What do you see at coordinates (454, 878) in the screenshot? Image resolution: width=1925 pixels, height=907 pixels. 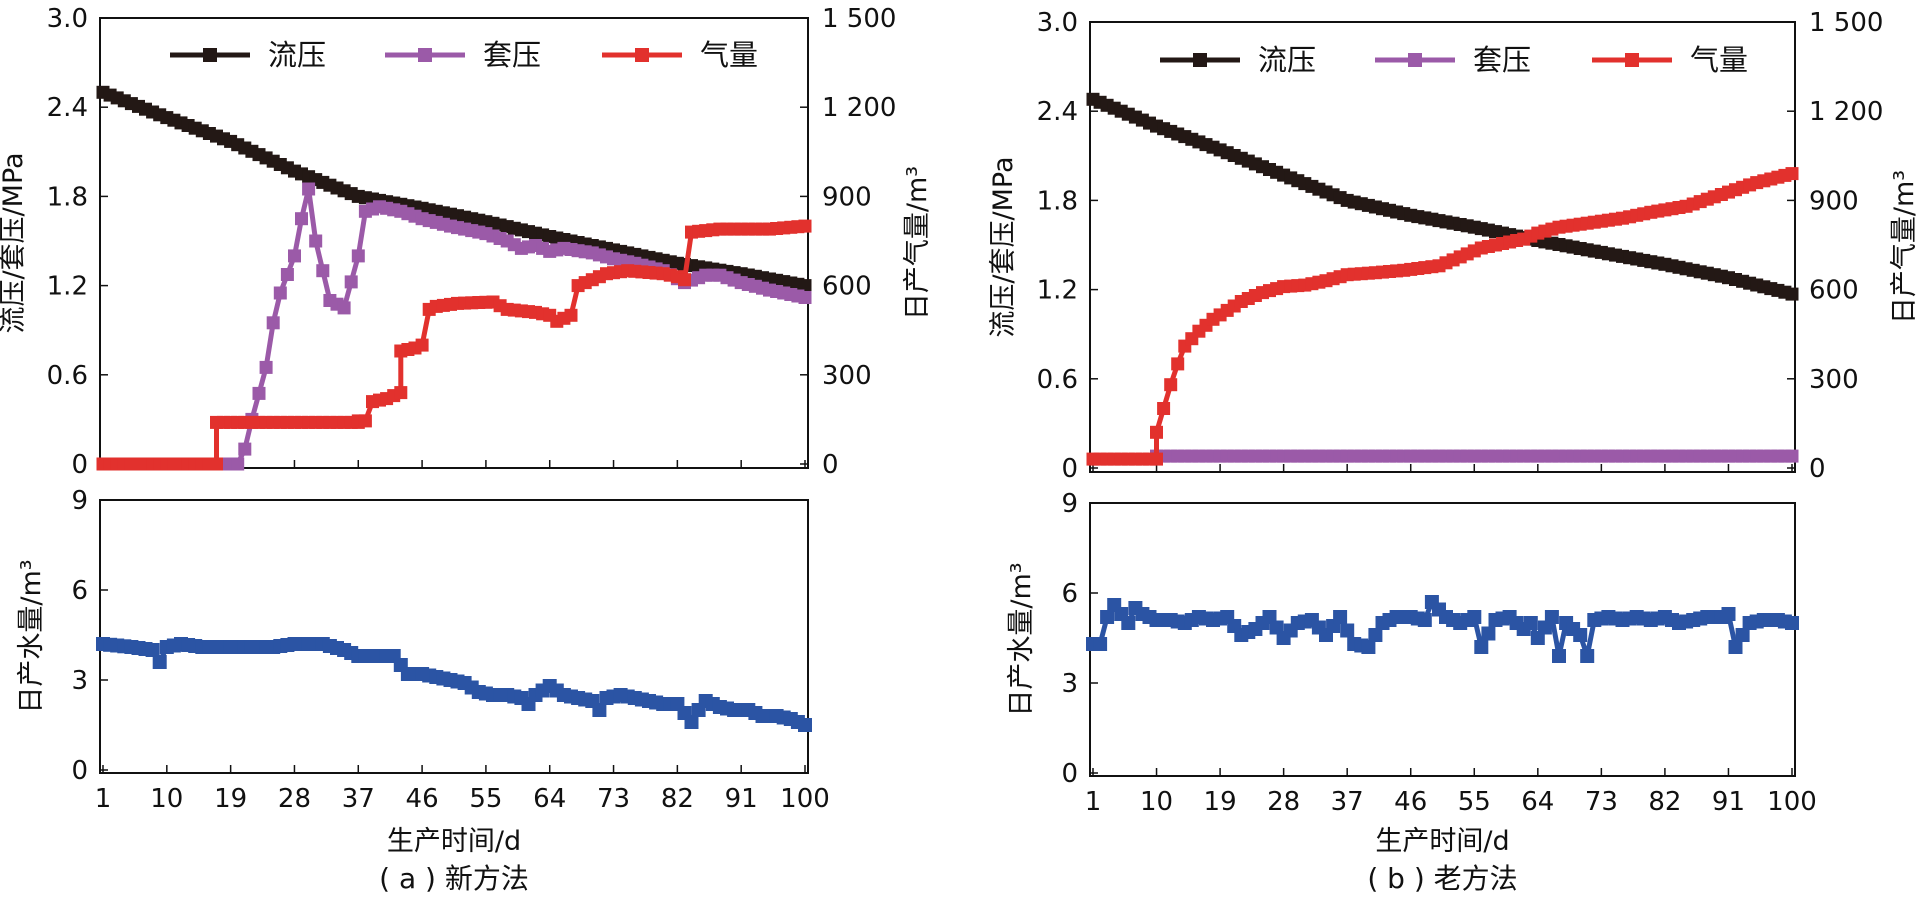 I see `panel-caption: ( a ) 新方法` at bounding box center [454, 878].